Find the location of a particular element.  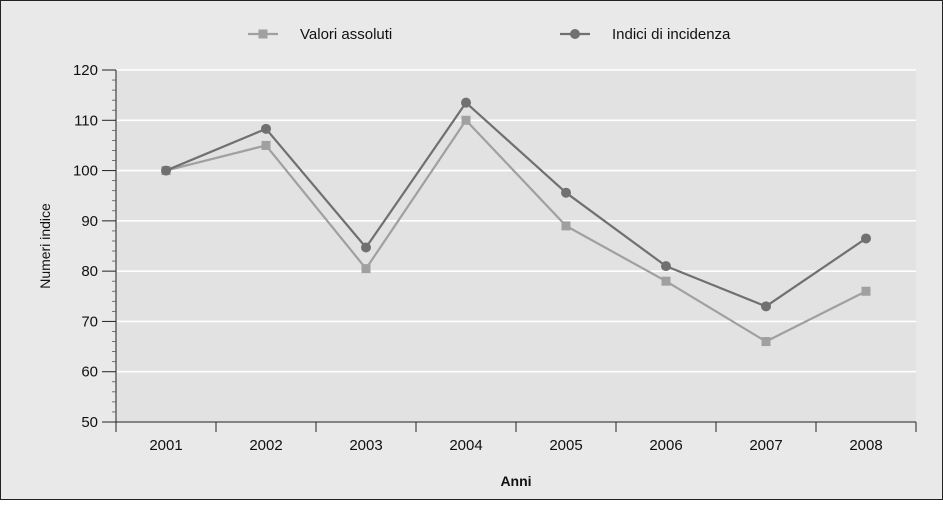

y-tick-label: 100 is located at coordinates (85, 171).